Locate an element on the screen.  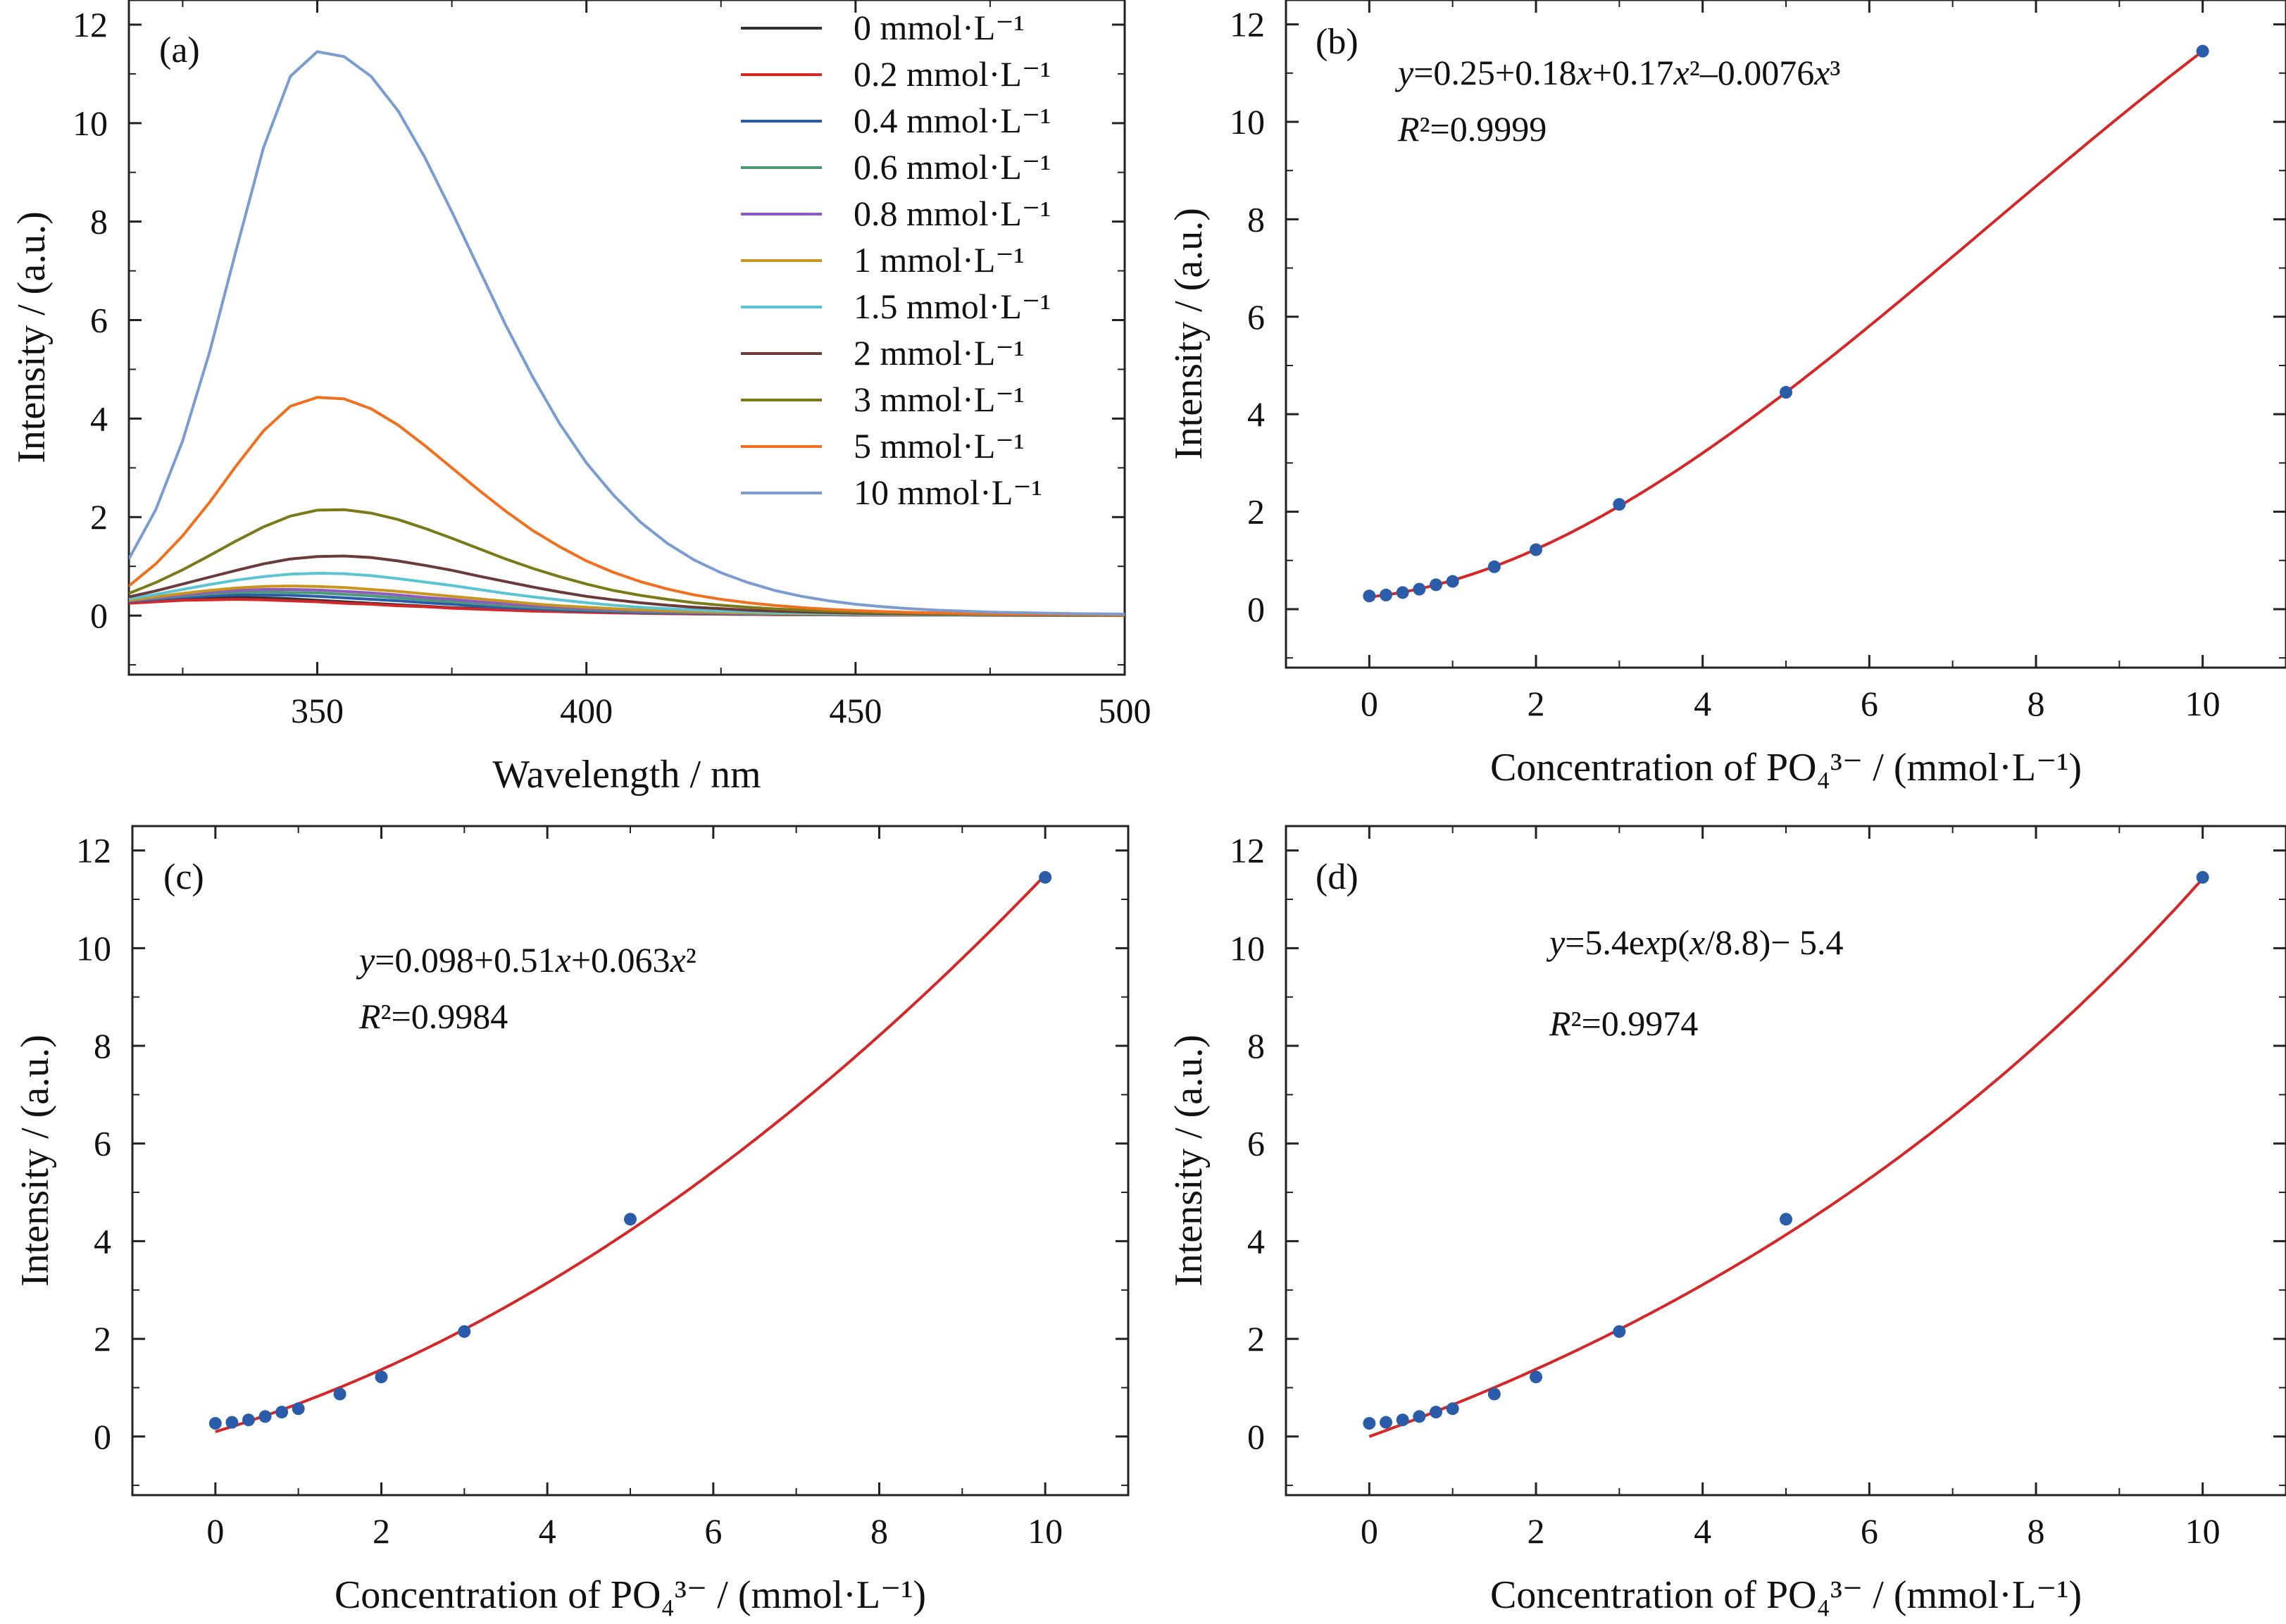
legend-label-8: 3 mmol·L⁻¹ is located at coordinates (940, 400).